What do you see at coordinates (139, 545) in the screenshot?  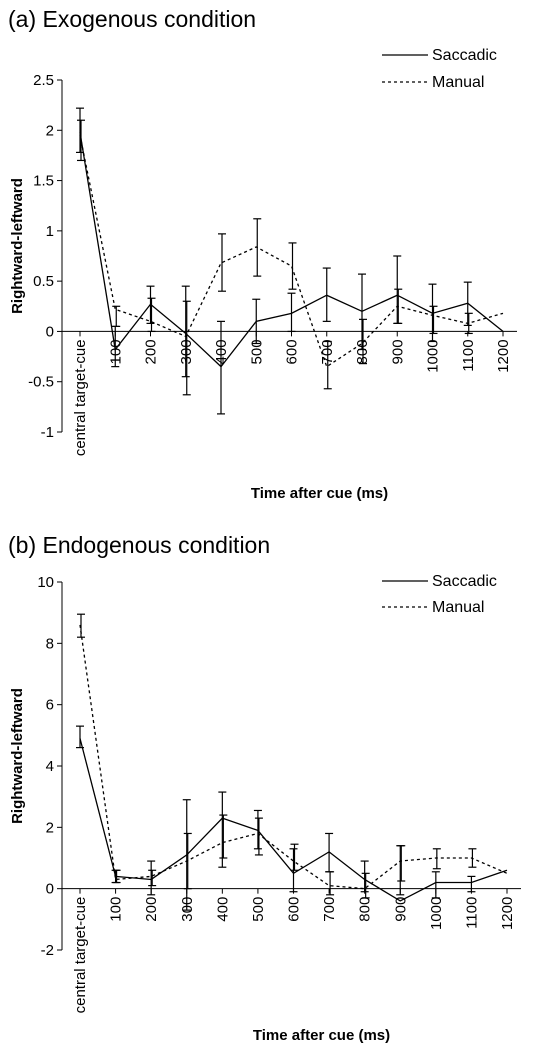 I see `panel-b-title: (b) Endogenous condition` at bounding box center [139, 545].